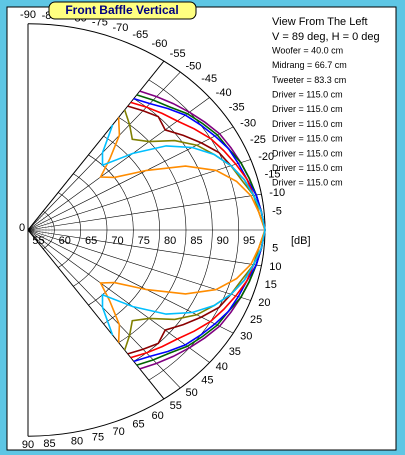 The width and height of the screenshot is (405, 455). What do you see at coordinates (320, 22) in the screenshot?
I see `info-line: View From The Left` at bounding box center [320, 22].